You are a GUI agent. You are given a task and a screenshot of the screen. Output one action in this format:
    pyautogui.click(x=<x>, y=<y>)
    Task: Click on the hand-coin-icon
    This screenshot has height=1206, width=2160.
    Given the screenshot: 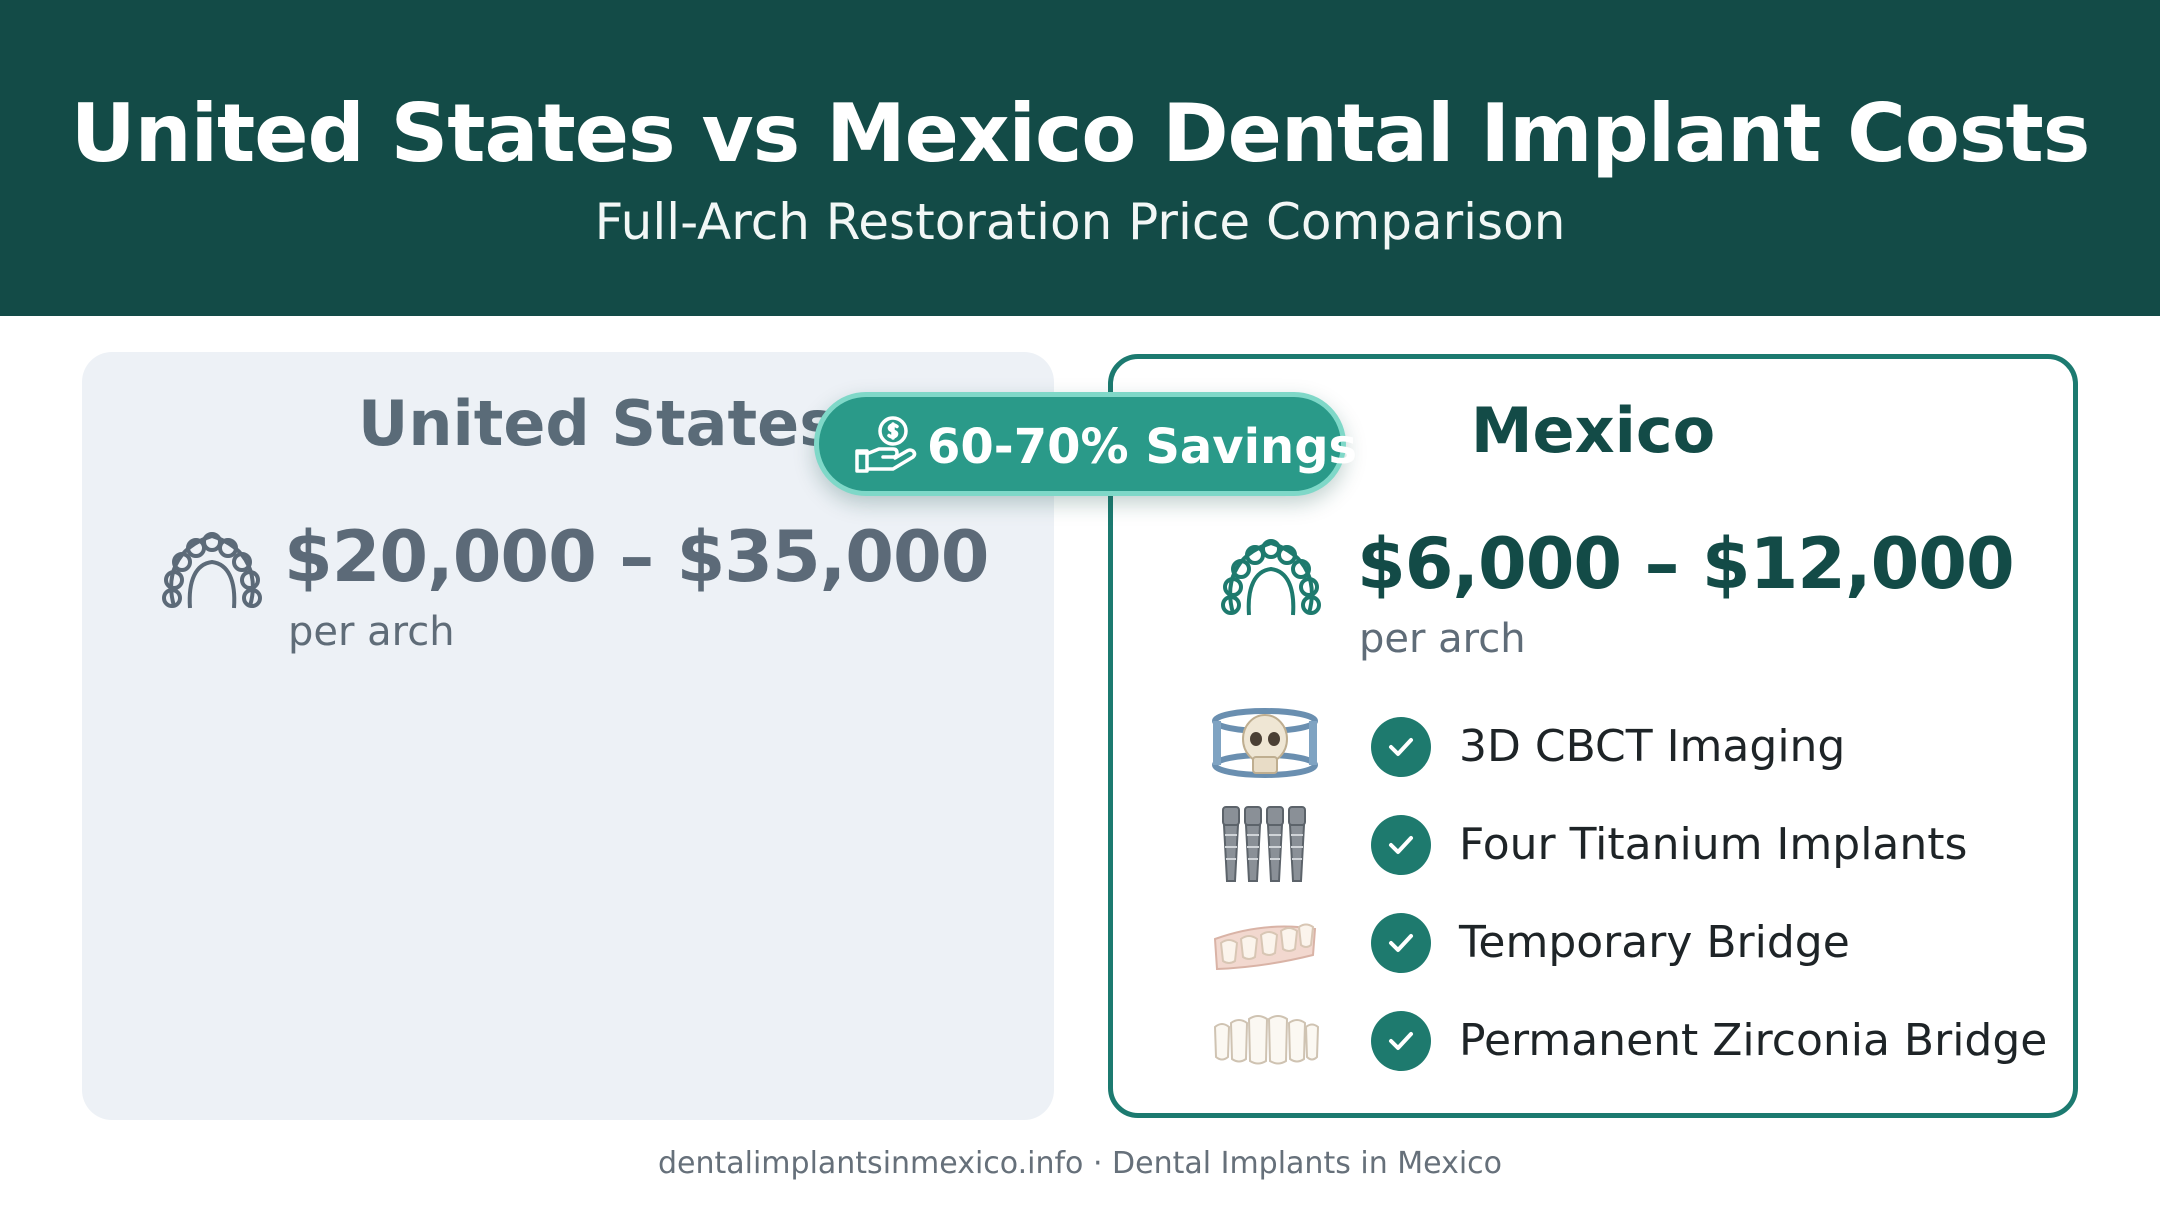 What is the action you would take?
    pyautogui.click(x=886, y=444)
    